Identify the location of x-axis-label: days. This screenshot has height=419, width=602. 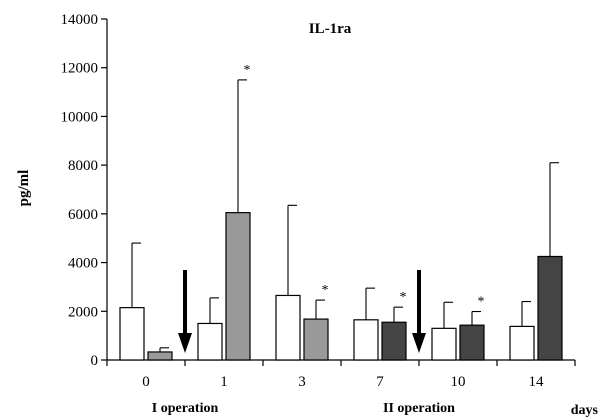
(585, 410).